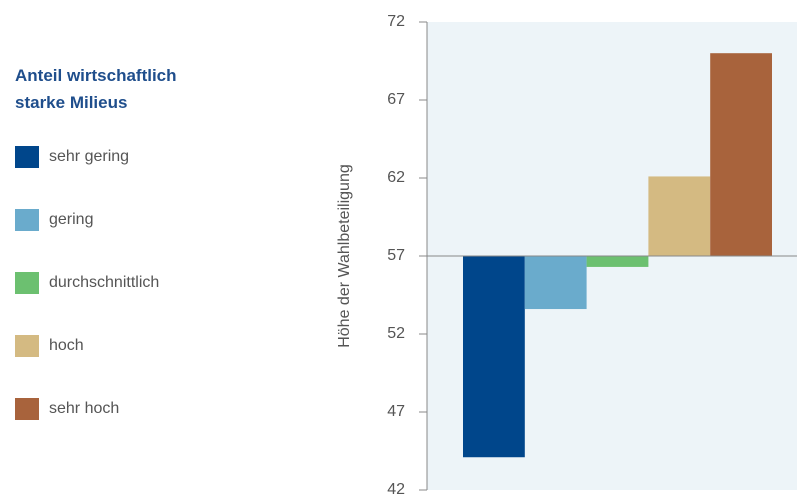 The image size is (797, 500). Describe the element at coordinates (396, 255) in the screenshot. I see `y-tick-label: 57` at that location.